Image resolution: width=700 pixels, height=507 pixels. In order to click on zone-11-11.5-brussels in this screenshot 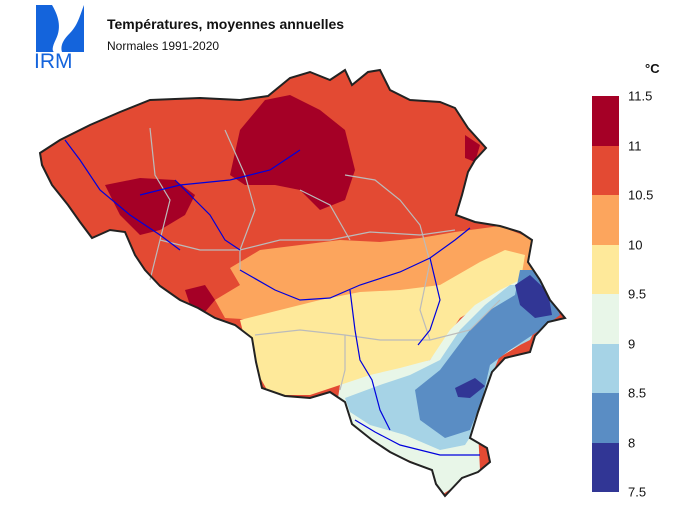, I will do `click(150, 206)`.